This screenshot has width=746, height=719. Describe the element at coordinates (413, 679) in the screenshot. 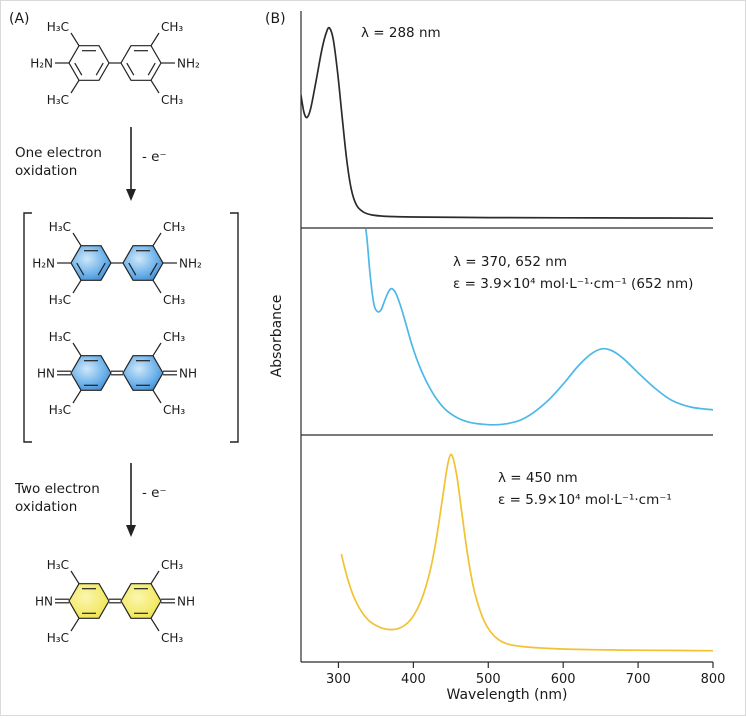

I see `x-tick-label: 400` at that location.